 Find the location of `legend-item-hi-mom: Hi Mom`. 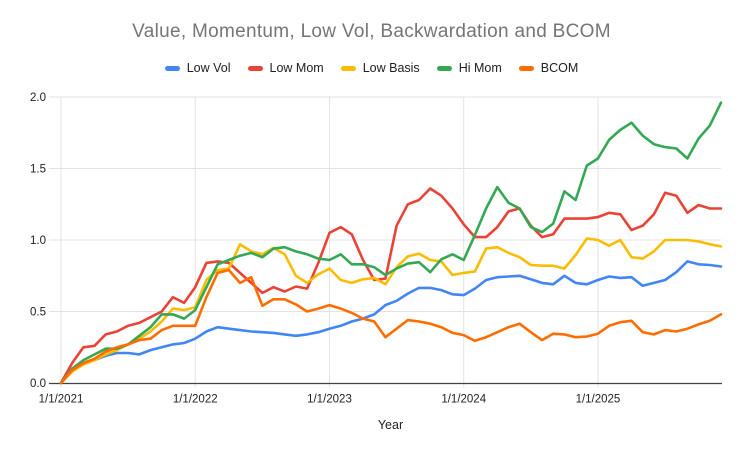

legend-item-hi-mom: Hi Mom is located at coordinates (469, 68).